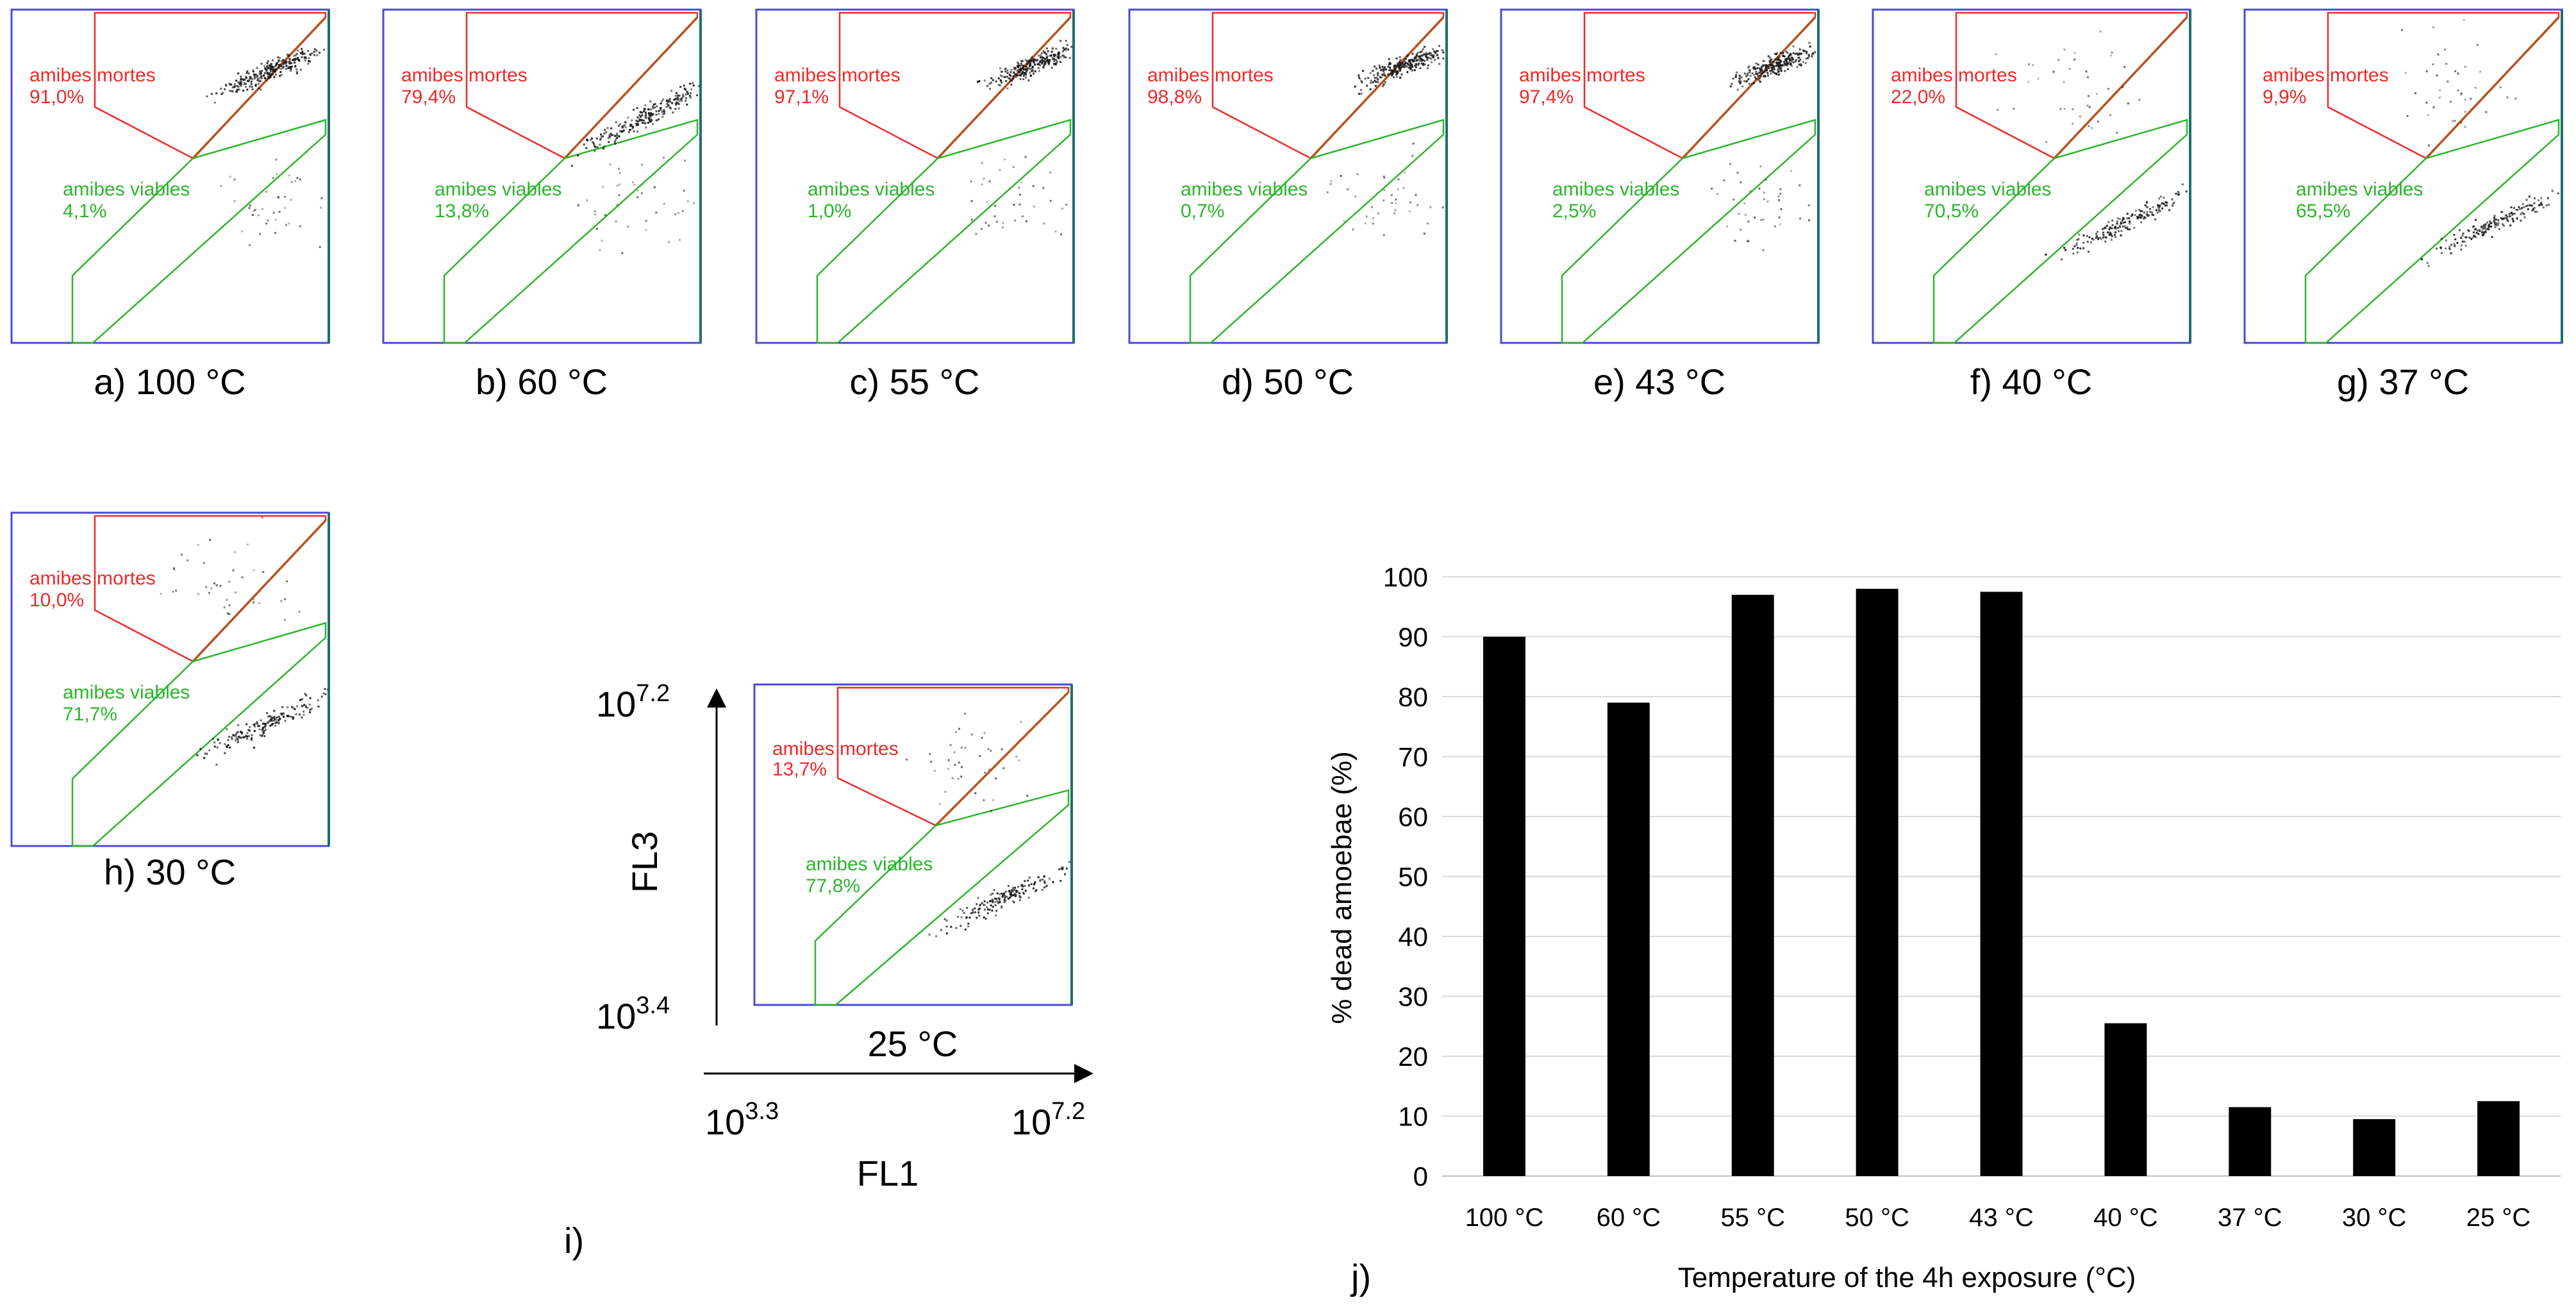  Describe the element at coordinates (1068, 1111) in the screenshot. I see `x-right-exponent: 7.2` at that location.